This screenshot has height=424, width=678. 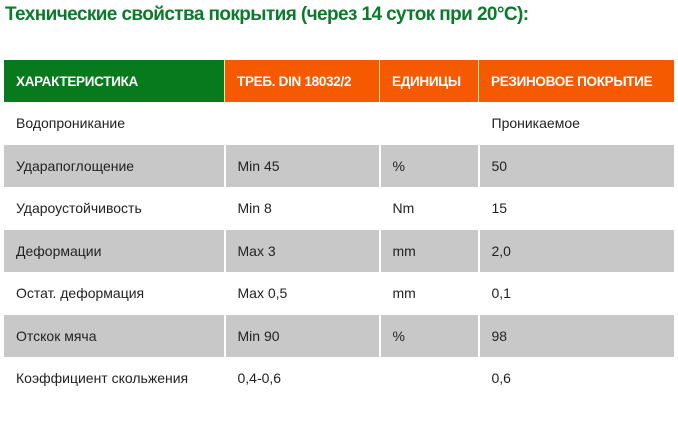 What do you see at coordinates (576, 81) in the screenshot?
I see `header-rubber: РЕЗИНОВОЕ ПОКРЫТИЕ` at bounding box center [576, 81].